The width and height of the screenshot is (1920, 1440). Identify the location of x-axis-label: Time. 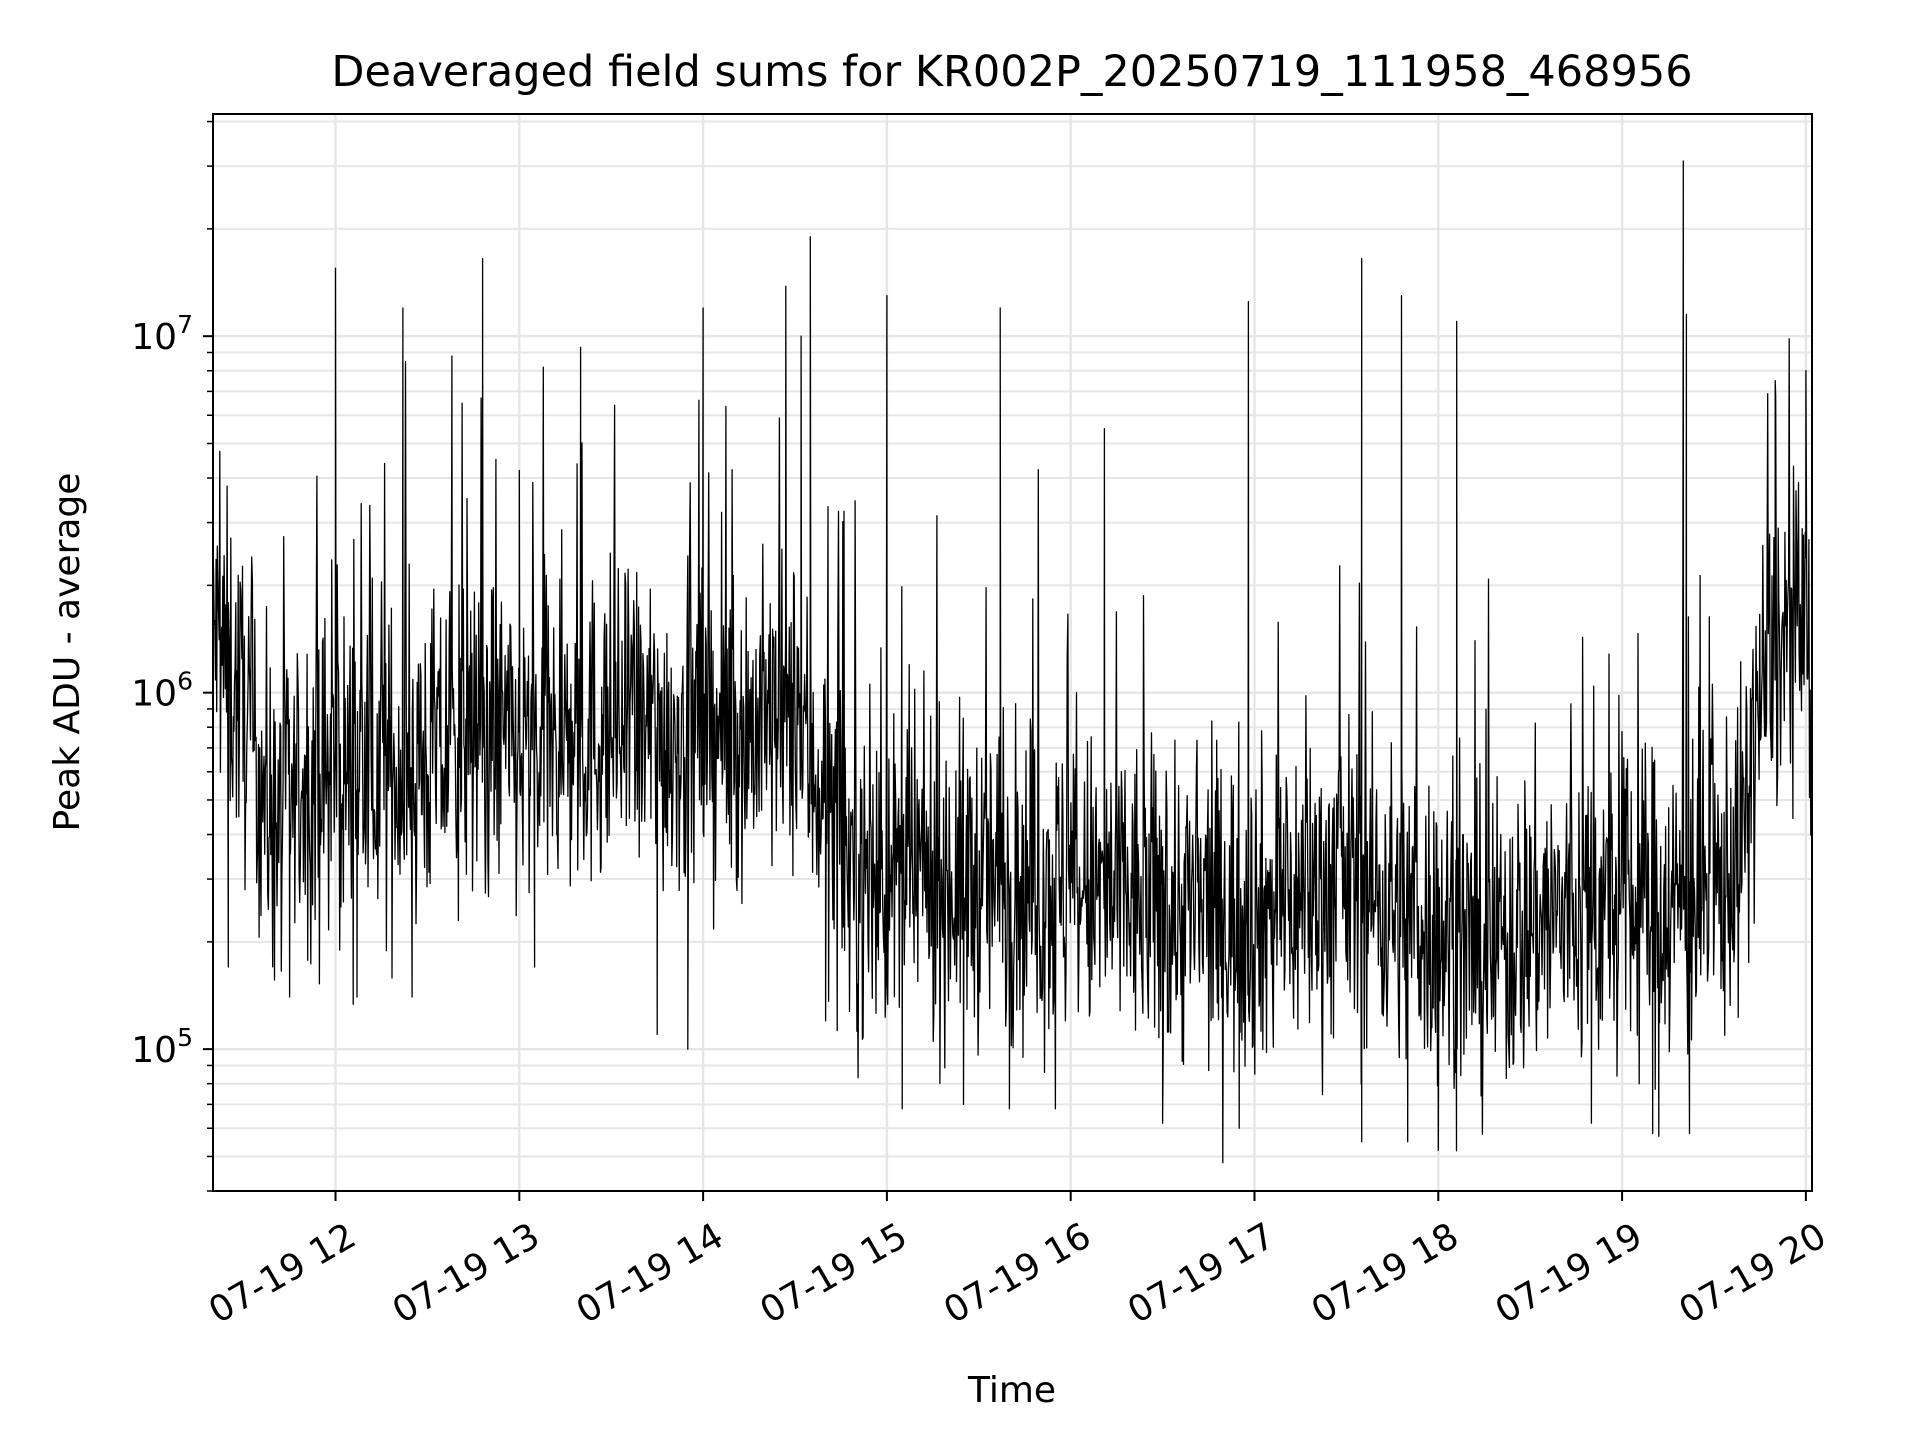
(1011, 1390).